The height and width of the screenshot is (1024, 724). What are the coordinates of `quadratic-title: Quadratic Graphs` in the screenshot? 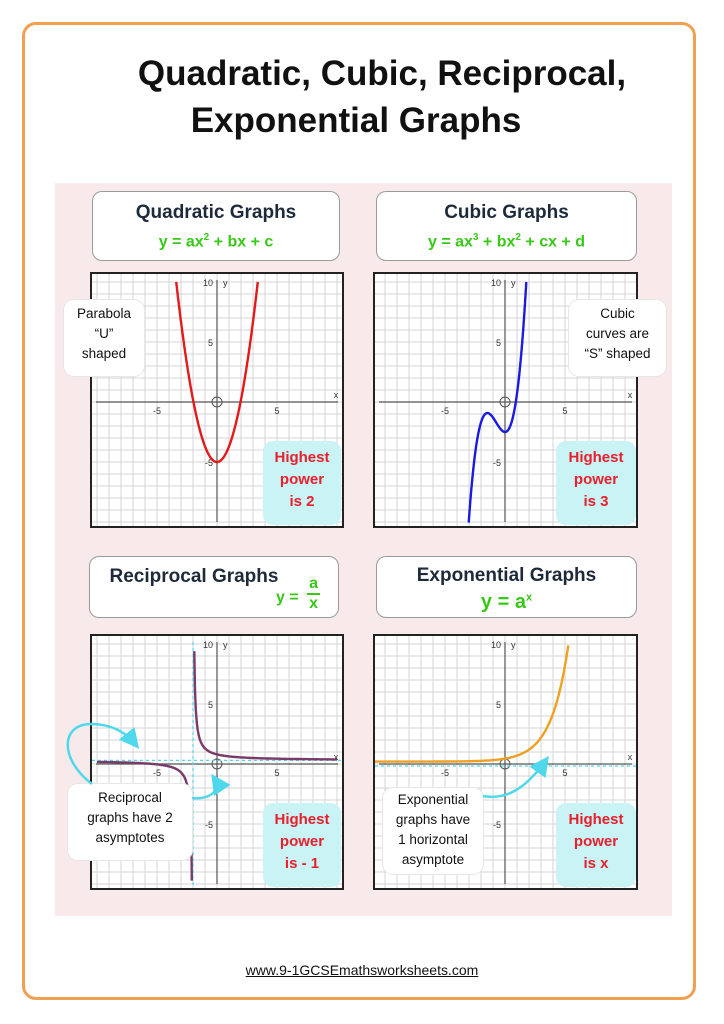 It's located at (216, 212).